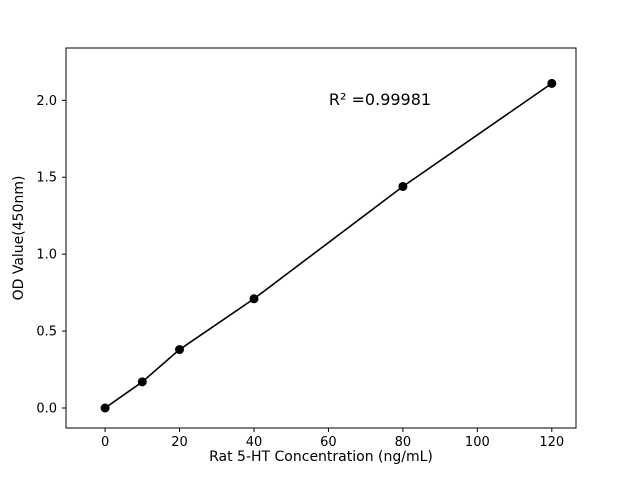 This screenshot has height=480, width=640. What do you see at coordinates (46, 332) in the screenshot?
I see `y-tick-label: 0.5` at bounding box center [46, 332].